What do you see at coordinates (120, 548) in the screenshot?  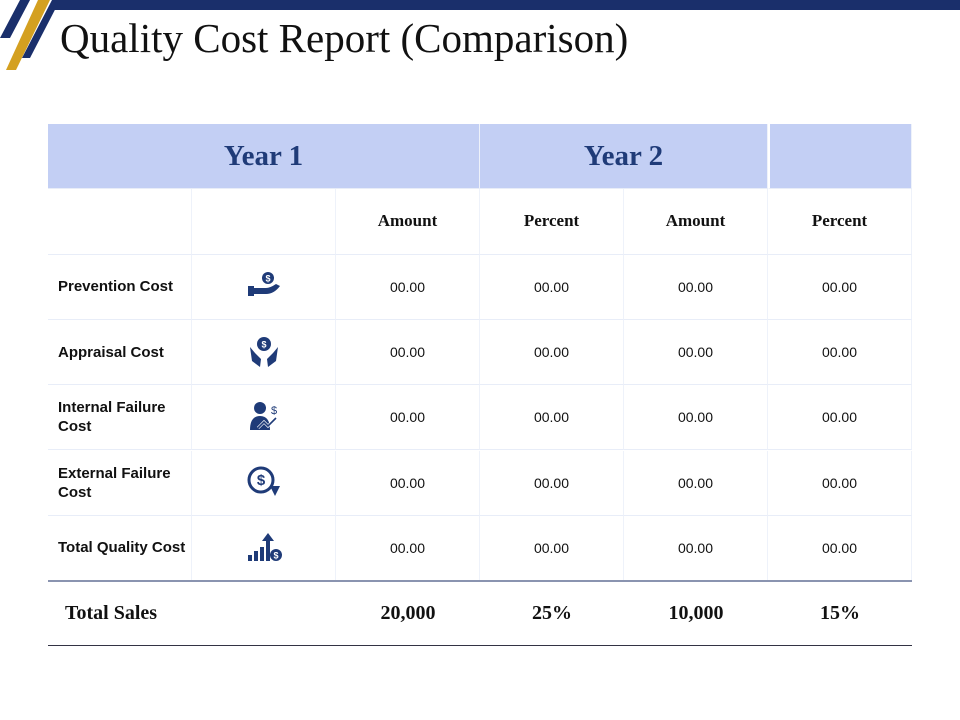 I see `row-label: Total Quality Cost` at bounding box center [120, 548].